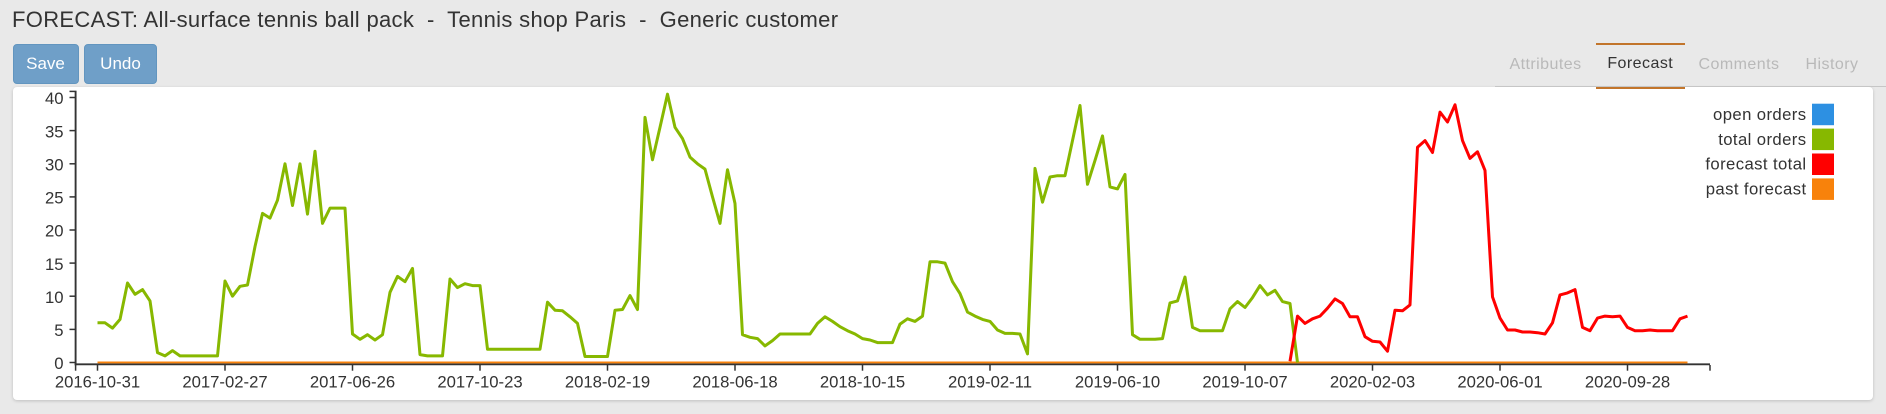  What do you see at coordinates (1759, 114) in the screenshot?
I see `svg-text: open orders` at bounding box center [1759, 114].